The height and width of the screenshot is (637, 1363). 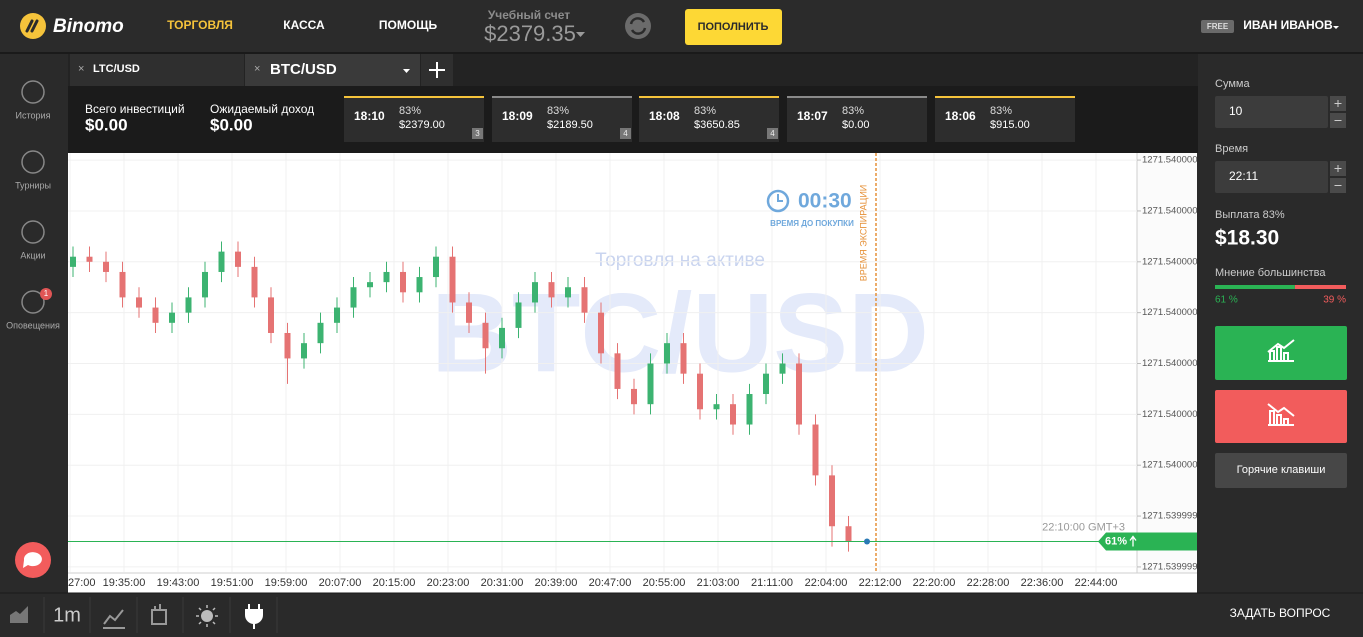 I want to click on x-tick-label: 22:44:00, so click(x=1096, y=583).